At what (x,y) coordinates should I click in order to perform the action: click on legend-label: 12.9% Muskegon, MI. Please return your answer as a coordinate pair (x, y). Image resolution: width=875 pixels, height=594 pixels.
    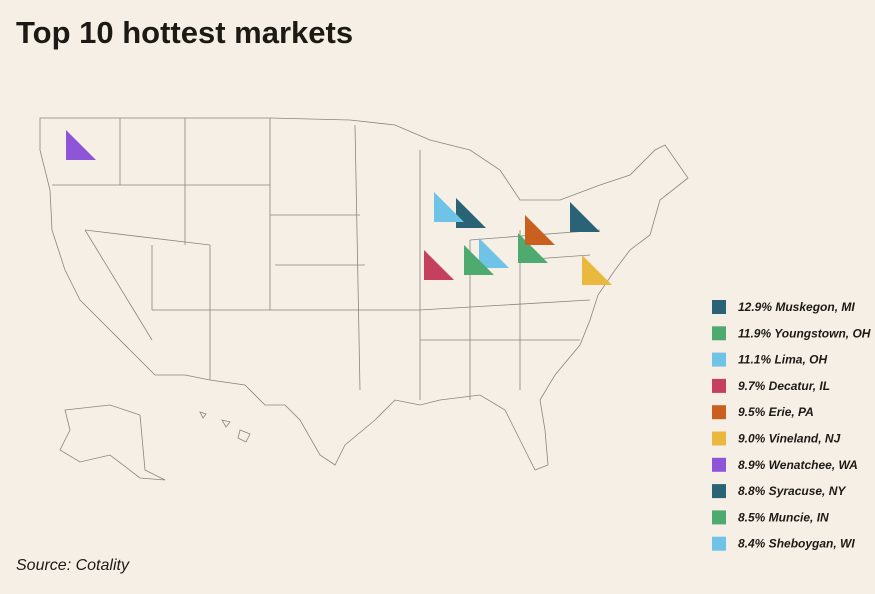
    Looking at the image, I should click on (796, 307).